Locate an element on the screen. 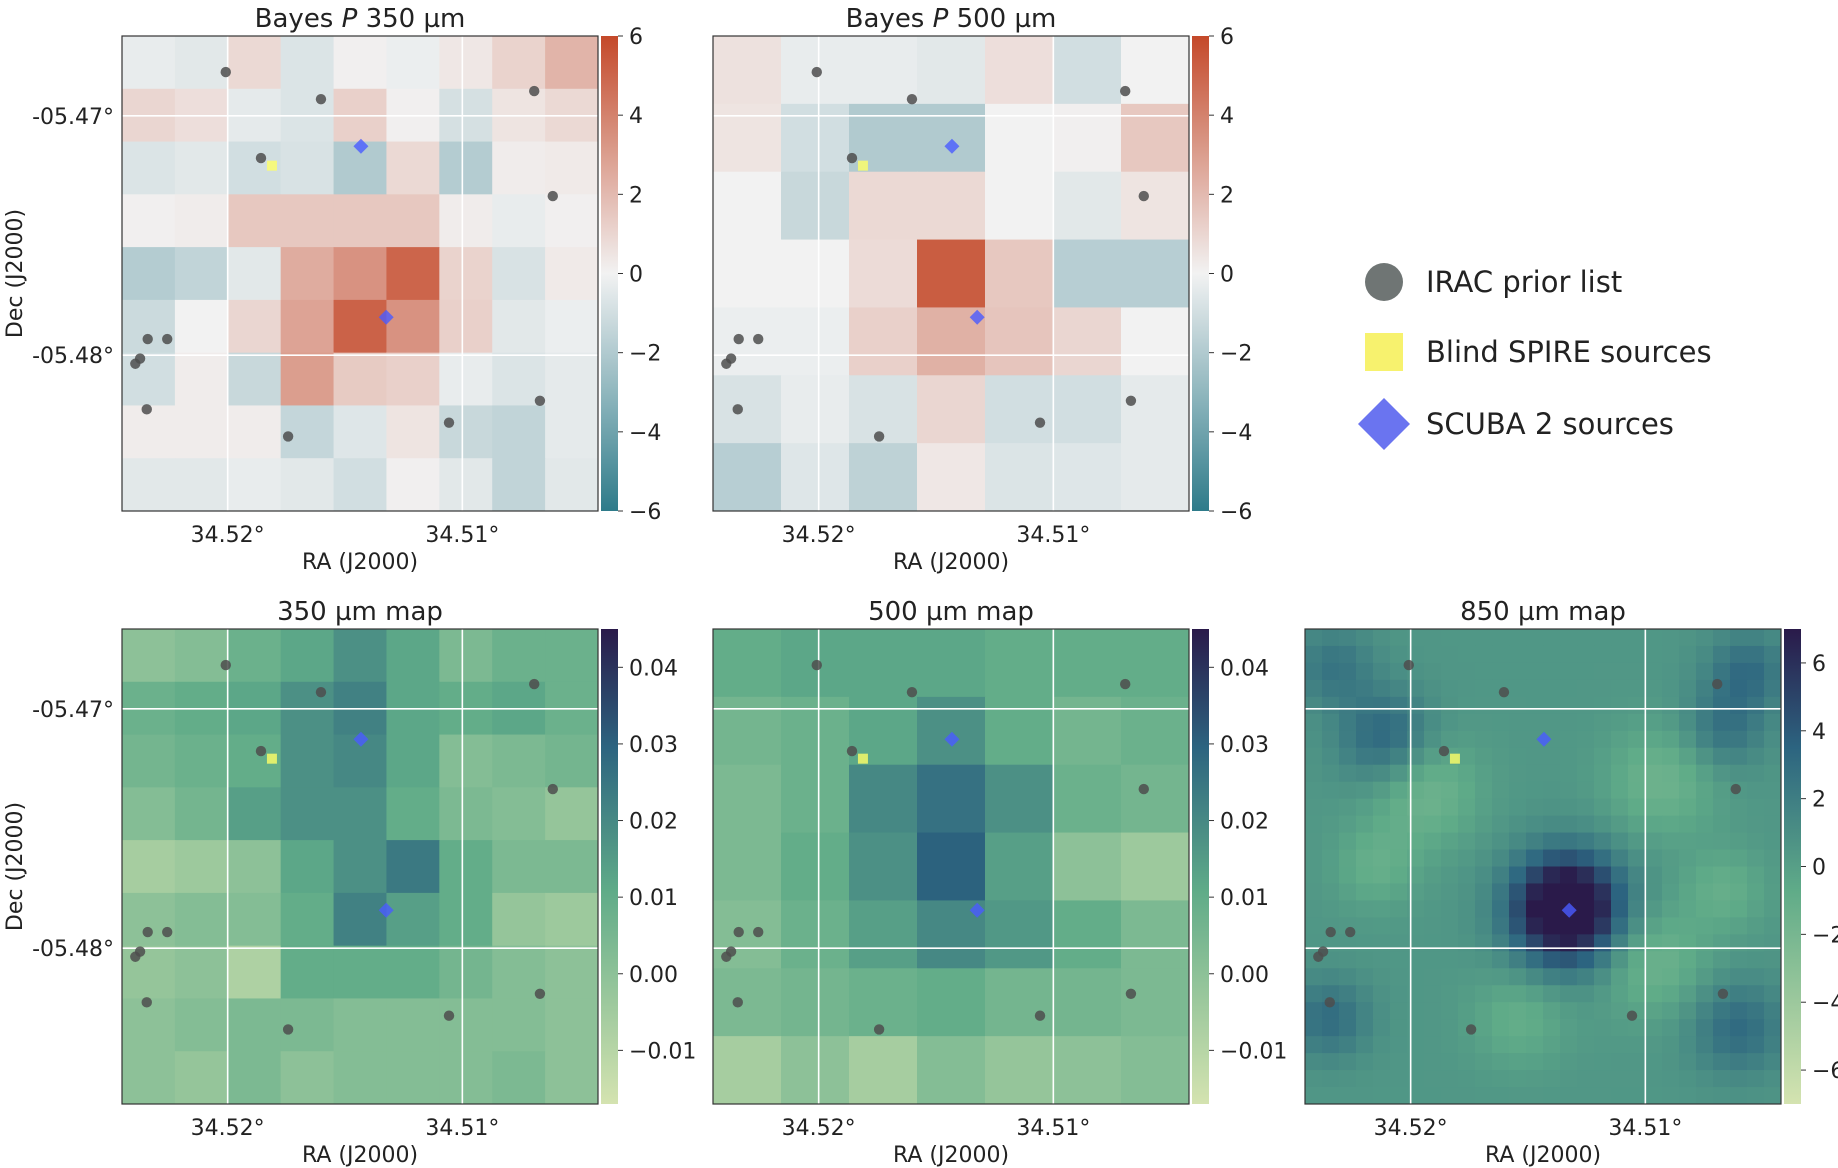 Image resolution: width=1838 pixels, height=1168 pixels. colorbar-tick-label: 2 is located at coordinates (636, 195).